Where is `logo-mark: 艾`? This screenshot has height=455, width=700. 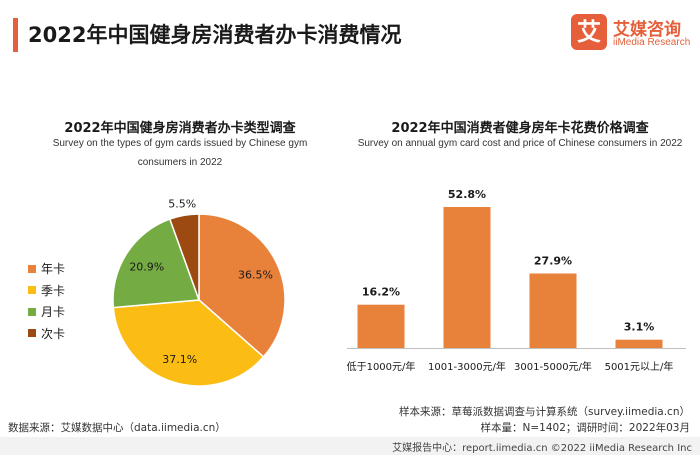 logo-mark: 艾 is located at coordinates (589, 32).